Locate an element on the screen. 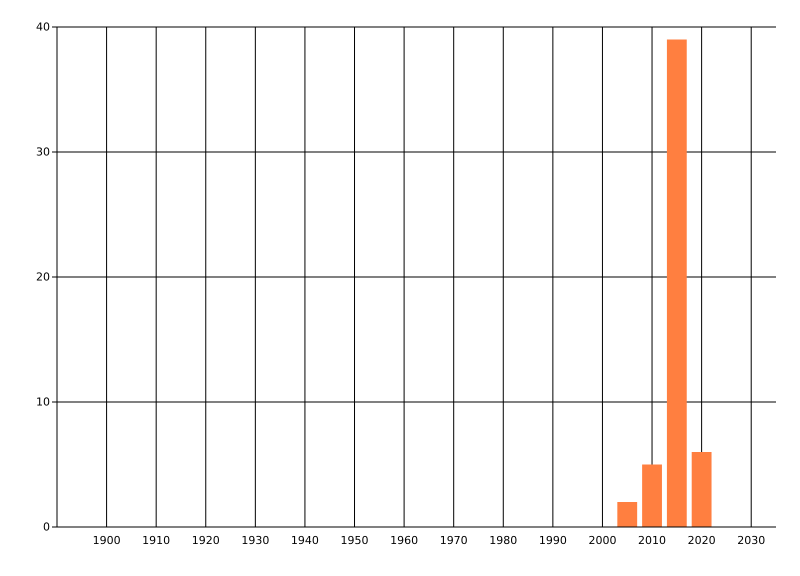 Image resolution: width=800 pixels, height=576 pixels. x-tick-label: 2030 is located at coordinates (751, 540).